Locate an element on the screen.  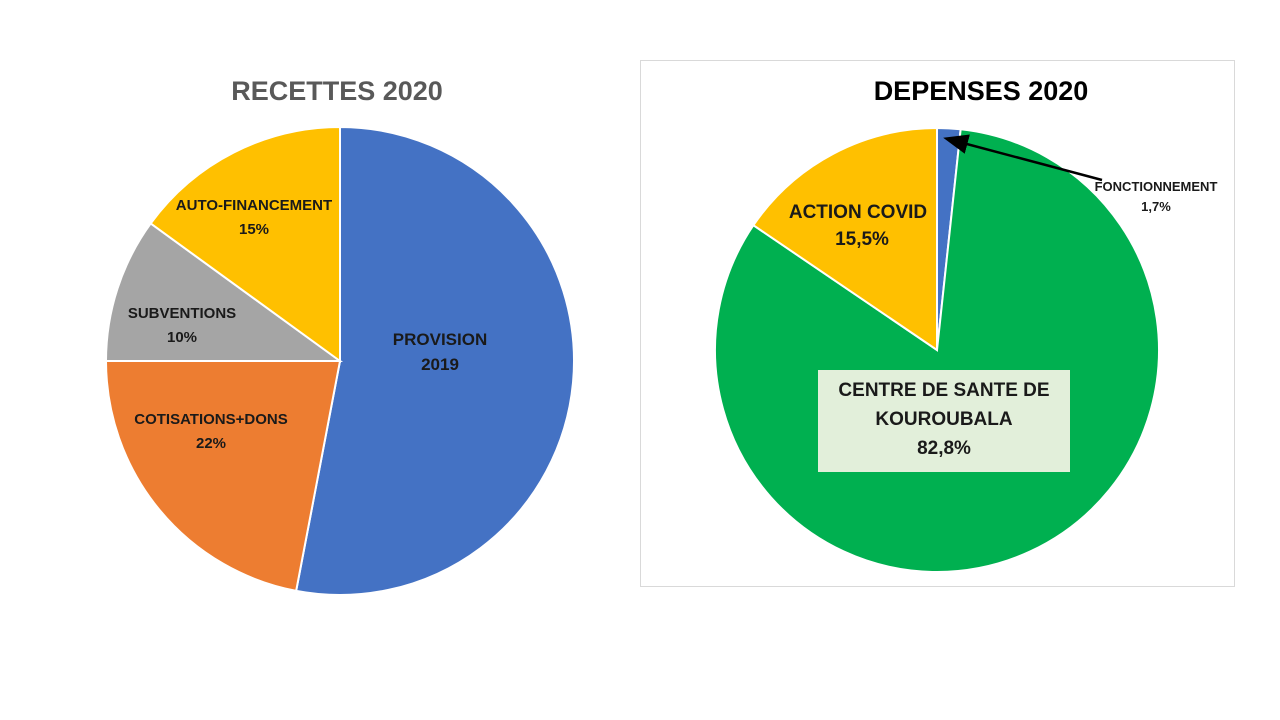
cotisations-label-line2: 22% is located at coordinates (211, 443).